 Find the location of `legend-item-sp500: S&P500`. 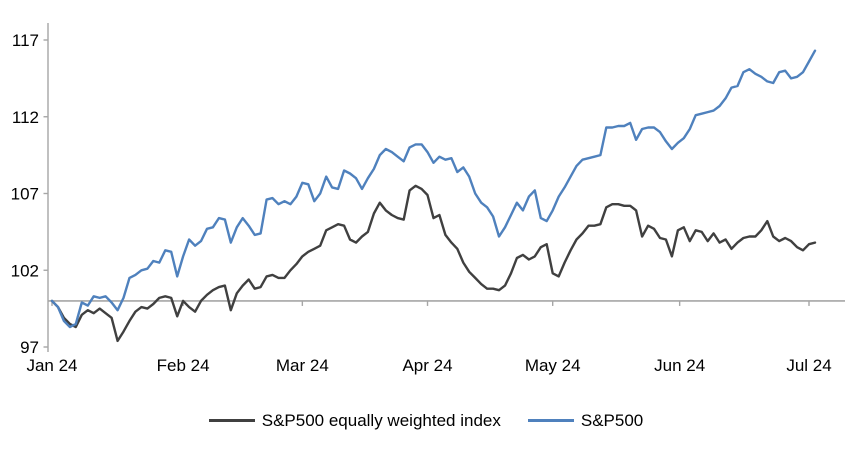

legend-item-sp500: S&P500 is located at coordinates (585, 420).